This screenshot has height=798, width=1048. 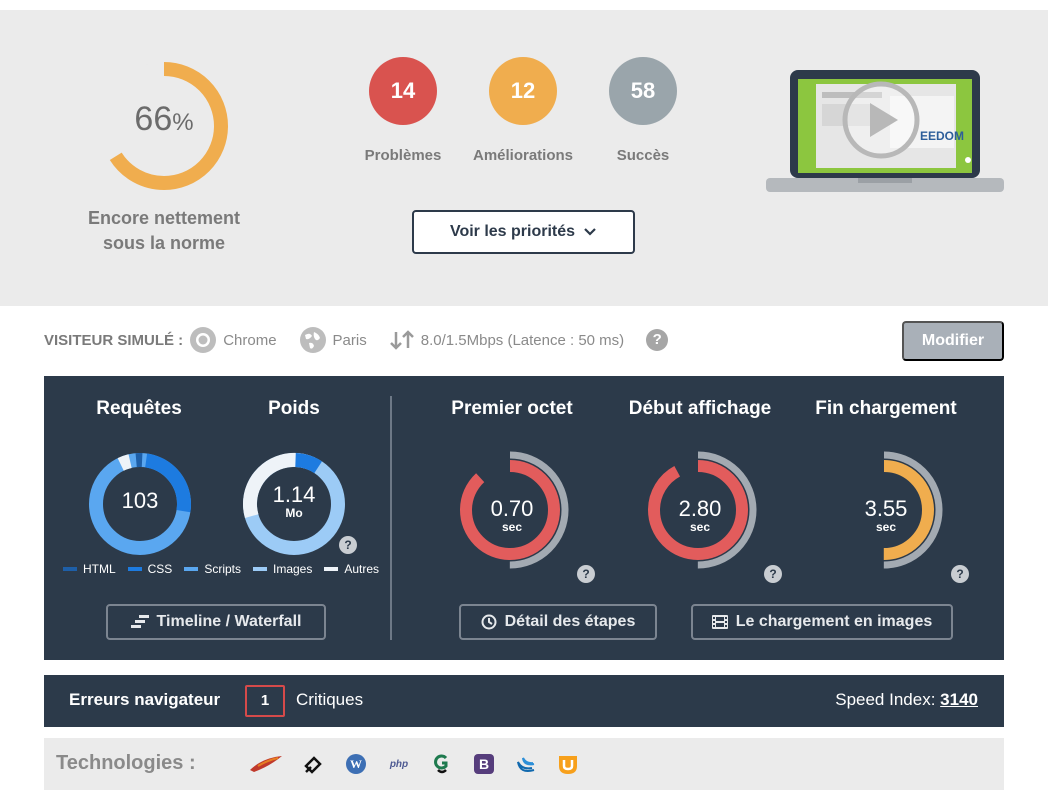 I want to click on connection-label: 8.0/1.5Mbps (Latence : 50 ms), so click(x=522, y=340).